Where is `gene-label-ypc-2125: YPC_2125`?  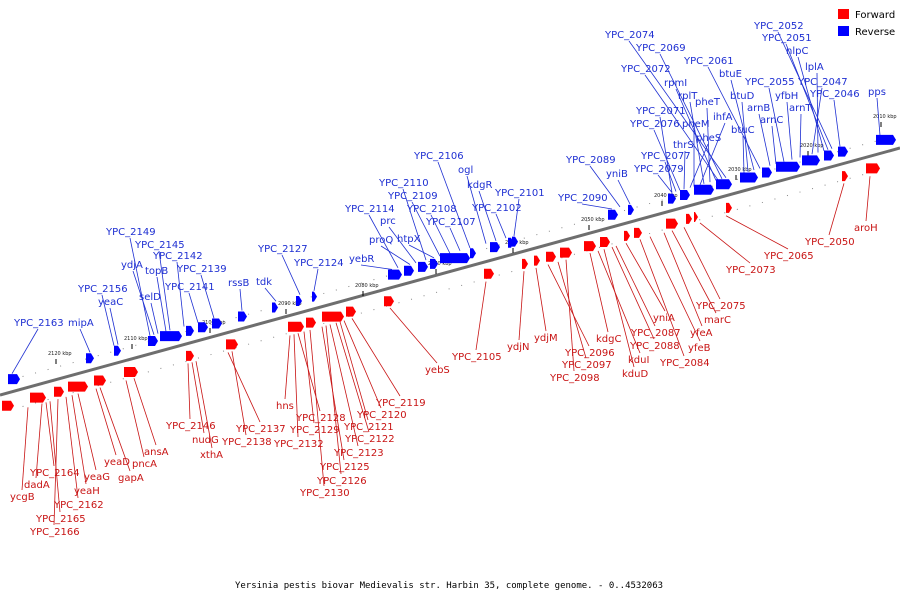 gene-label-ypc-2125: YPC_2125 is located at coordinates (344, 467).